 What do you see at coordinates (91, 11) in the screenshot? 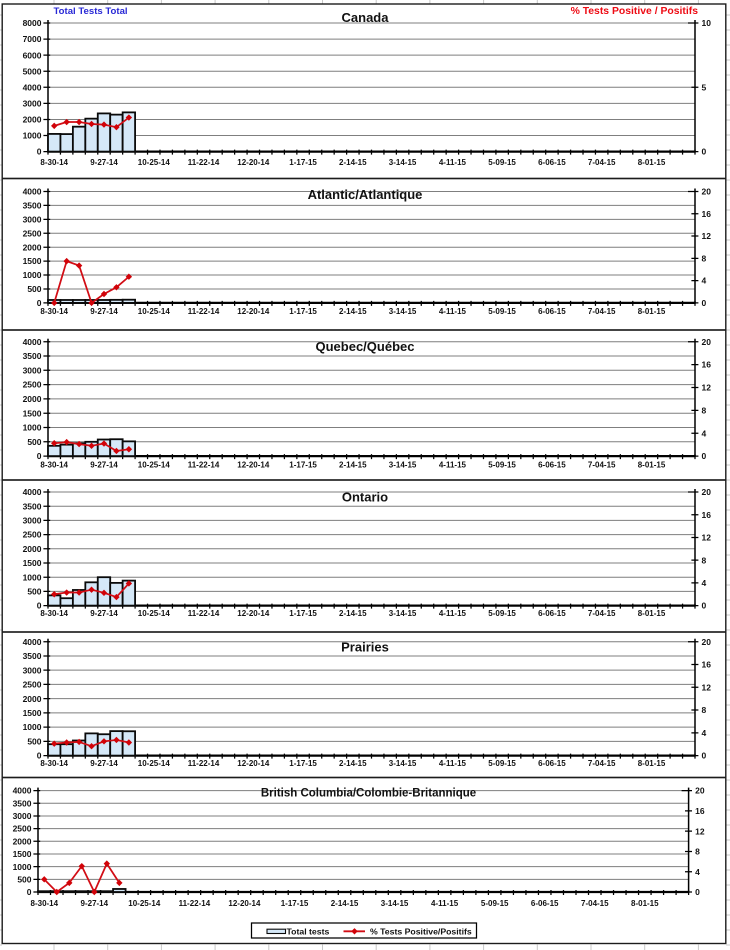
I see `svg-text: Total Tests Total` at bounding box center [91, 11].